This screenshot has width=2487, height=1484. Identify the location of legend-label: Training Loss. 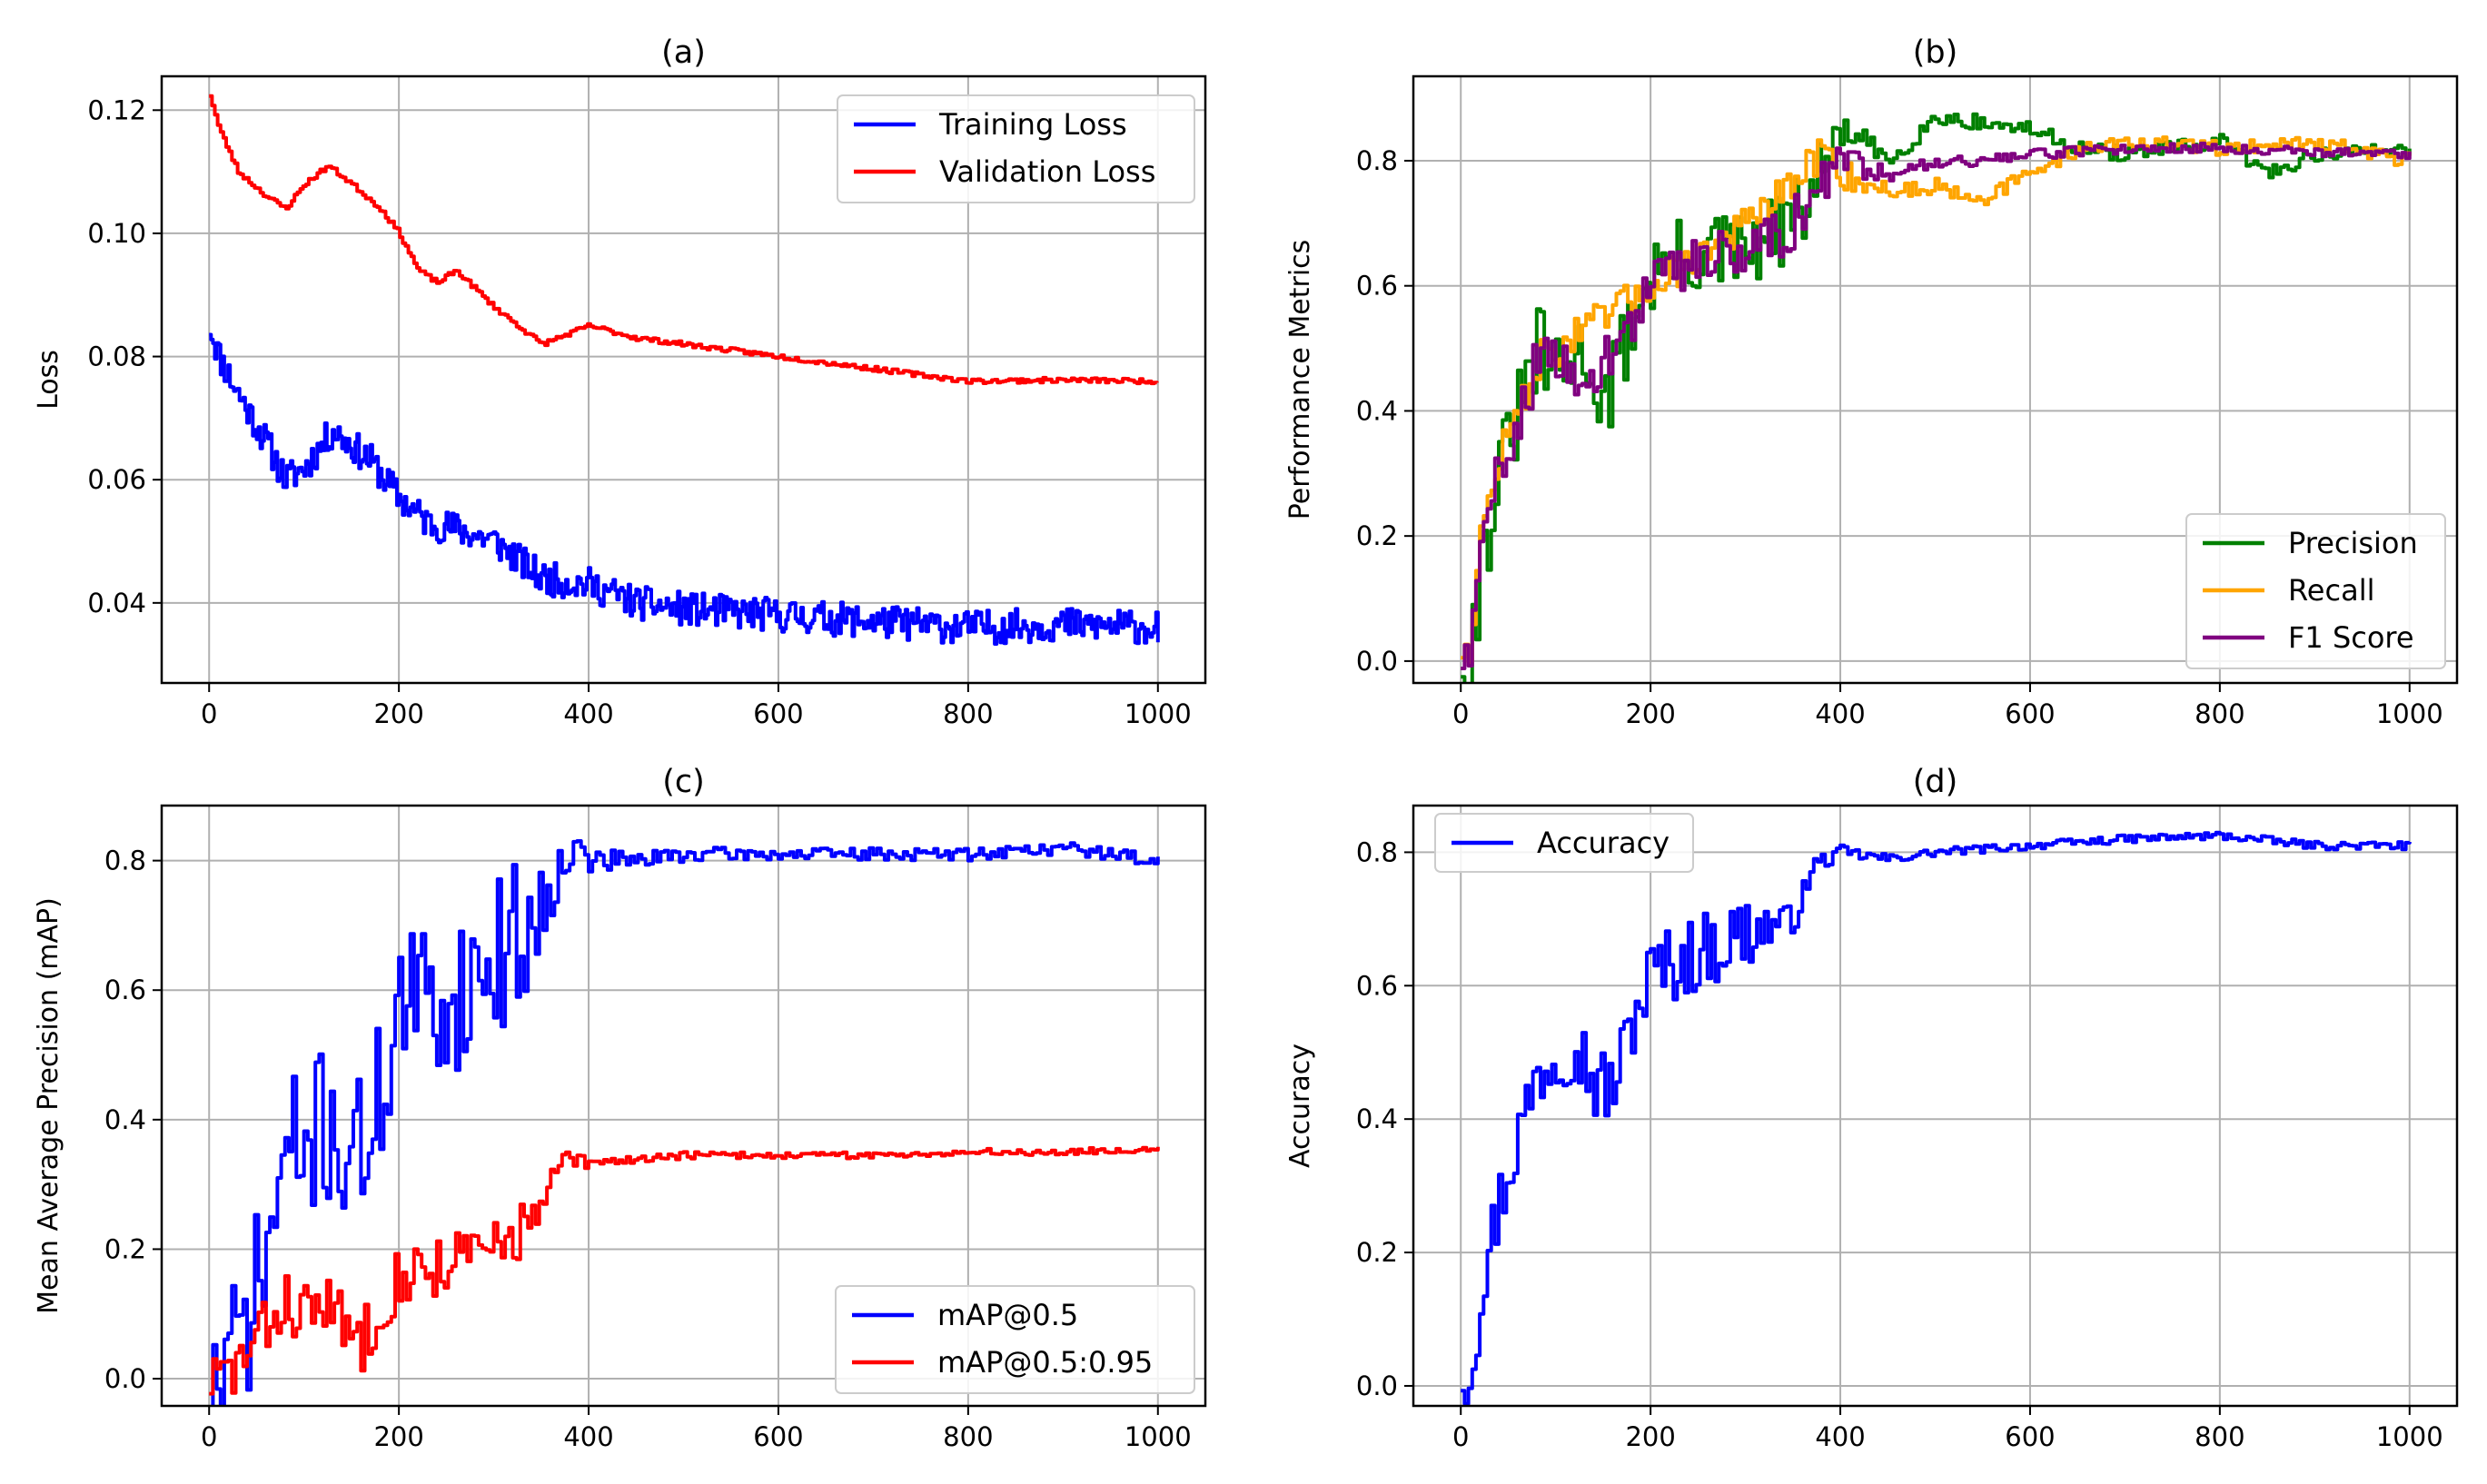
(1032, 124).